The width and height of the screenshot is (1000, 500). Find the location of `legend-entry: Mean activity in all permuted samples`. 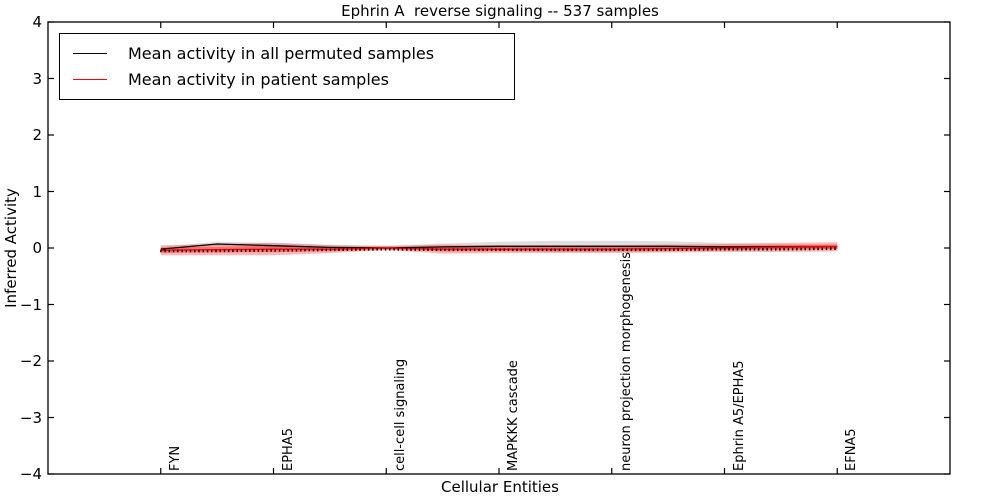

legend-entry: Mean activity in all permuted samples is located at coordinates (293, 53).